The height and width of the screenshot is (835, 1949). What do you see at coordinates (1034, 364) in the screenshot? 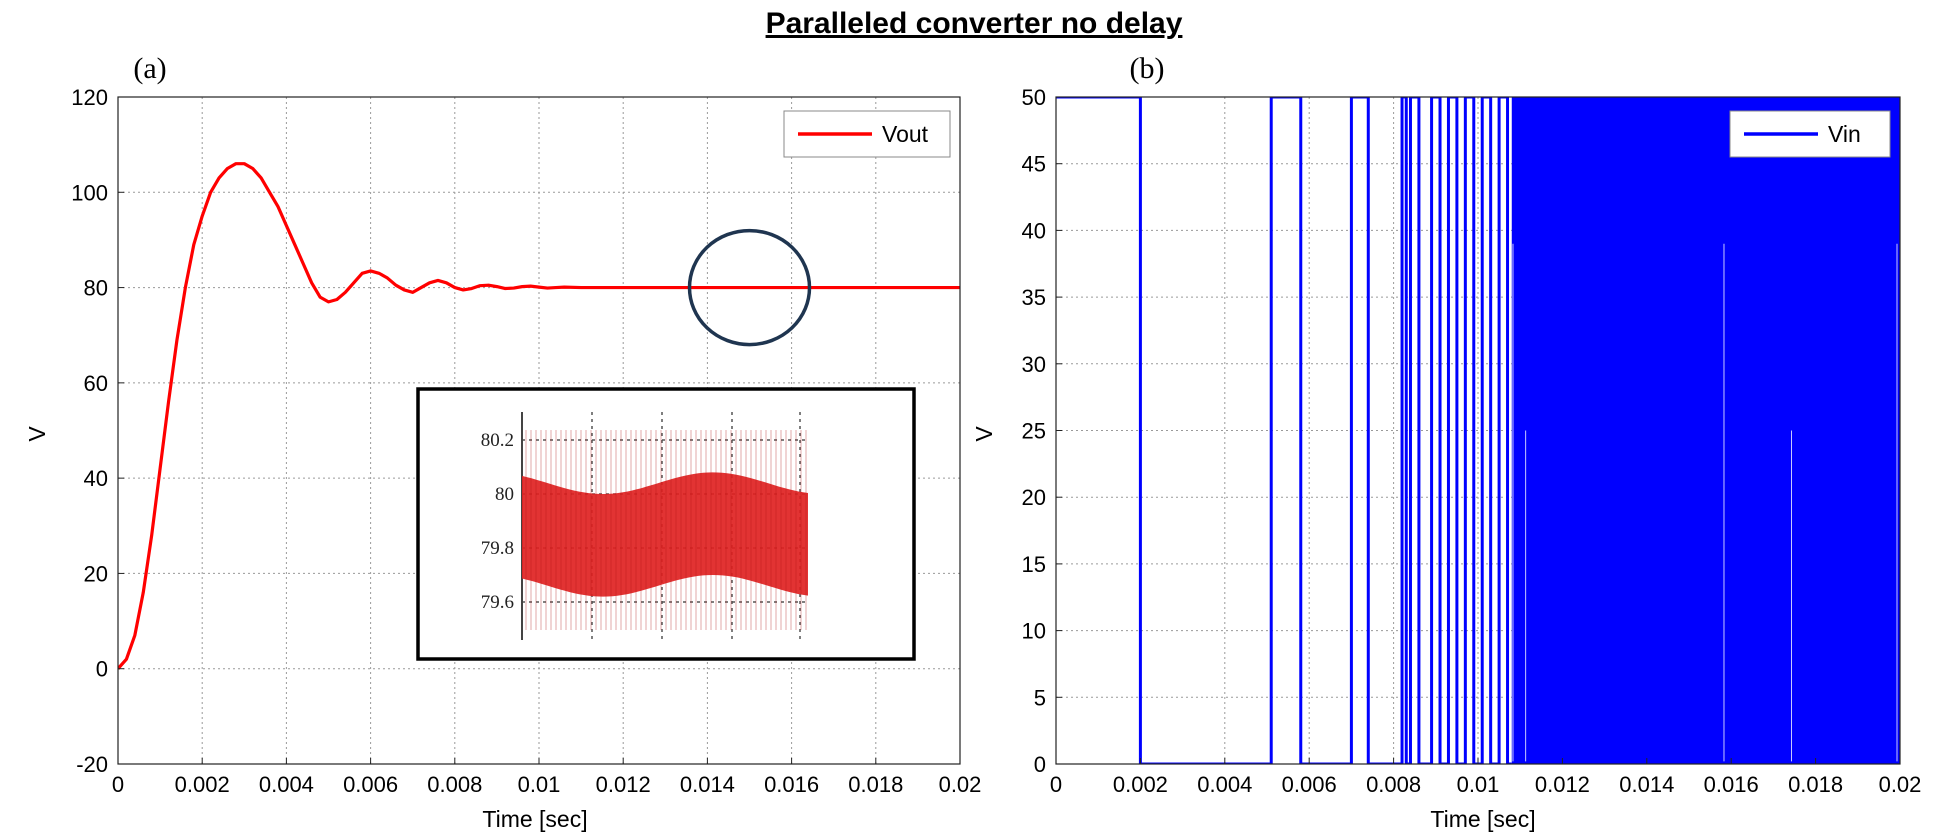
I see `y-tick-label: 30` at bounding box center [1034, 364].